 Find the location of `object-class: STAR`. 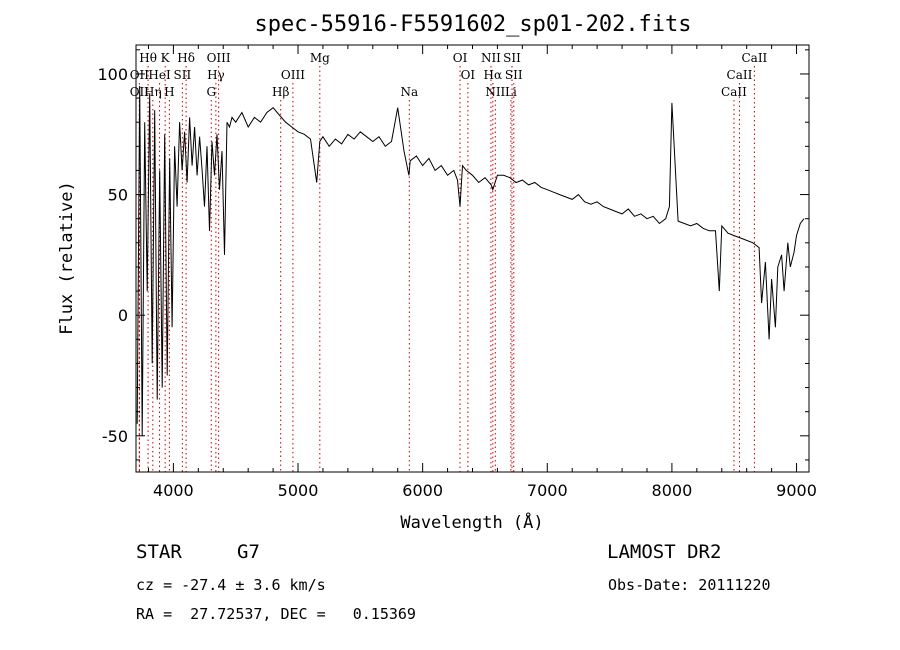

object-class: STAR is located at coordinates (159, 552).